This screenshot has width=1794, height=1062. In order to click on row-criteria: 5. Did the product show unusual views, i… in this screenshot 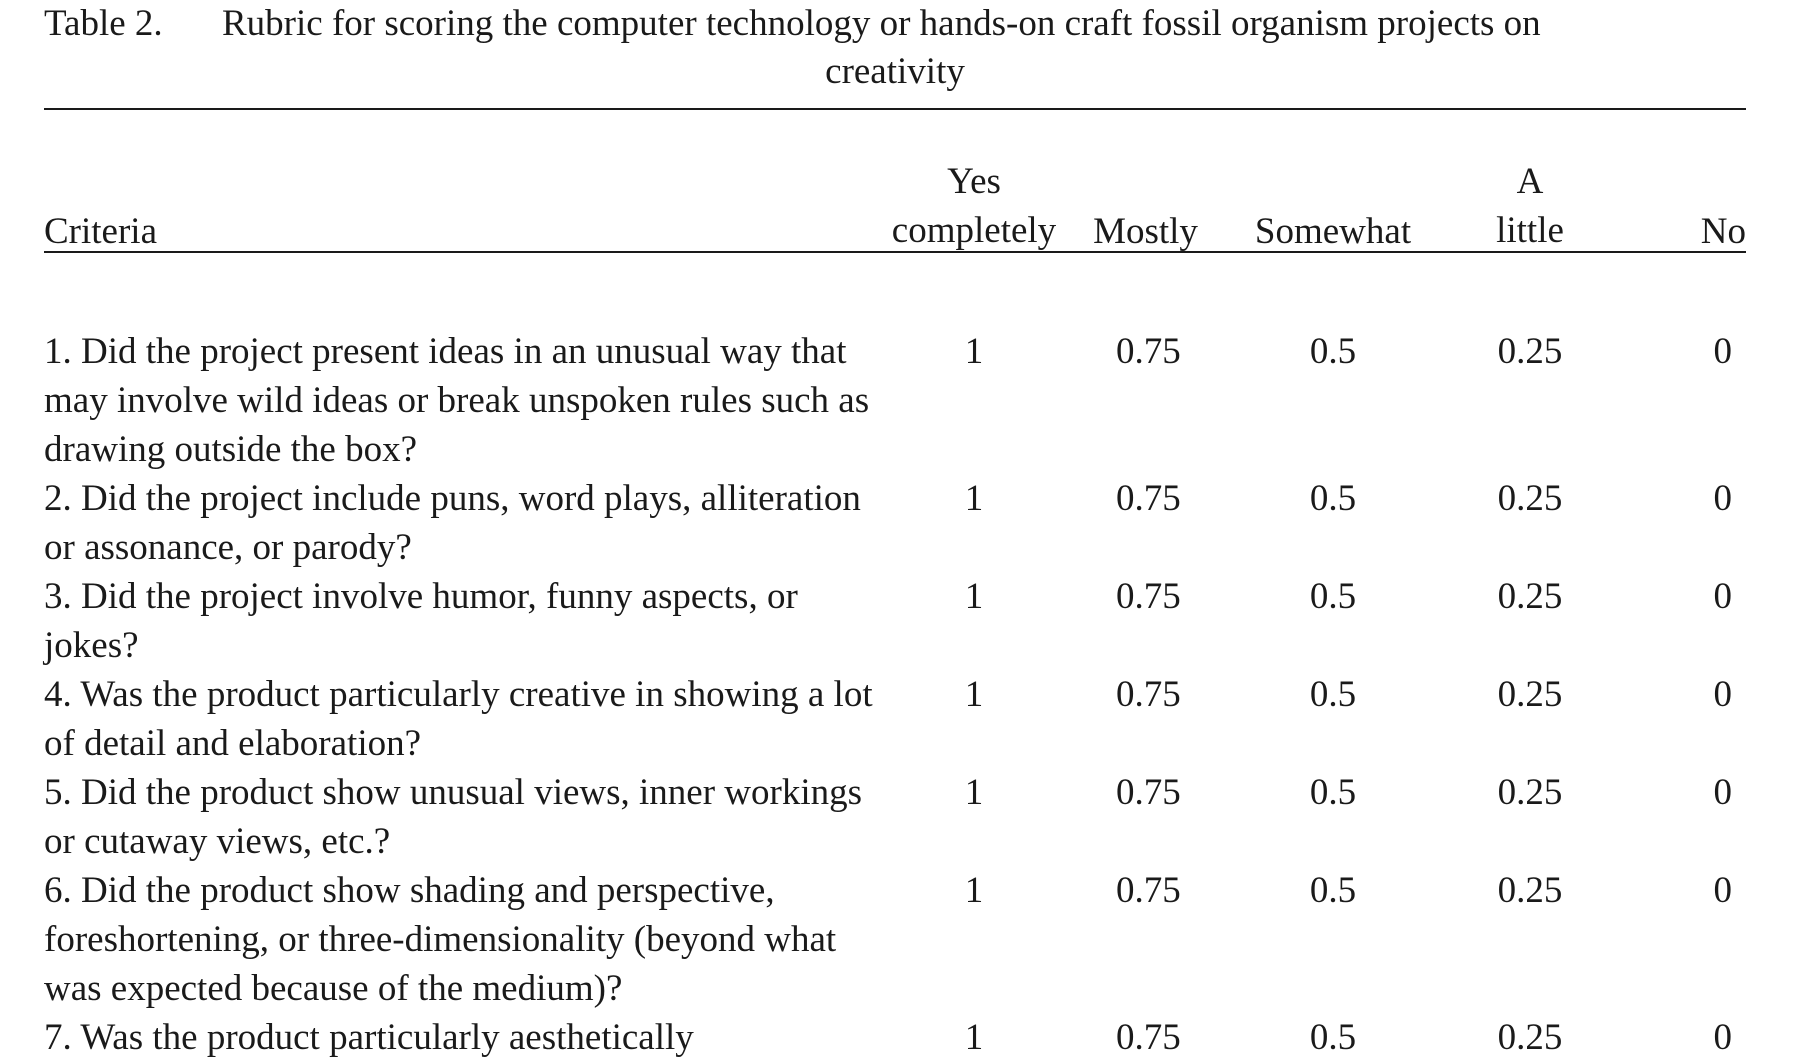, I will do `click(453, 817)`.